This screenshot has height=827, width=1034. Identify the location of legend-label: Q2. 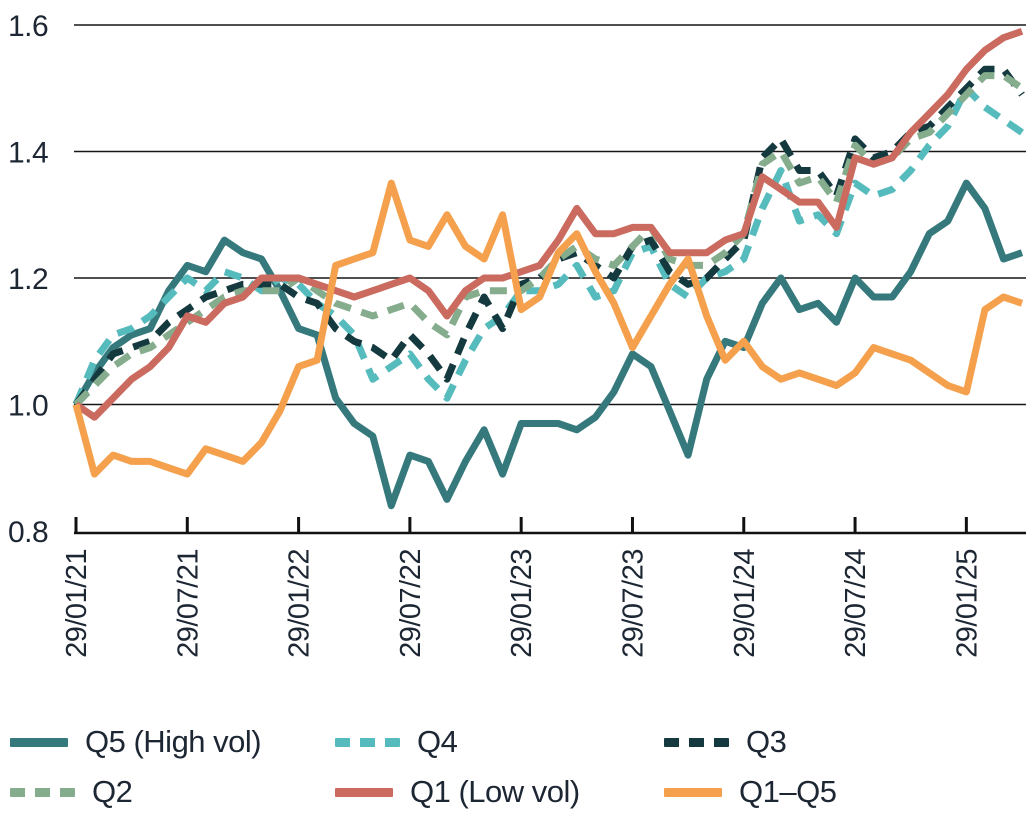
(112, 791).